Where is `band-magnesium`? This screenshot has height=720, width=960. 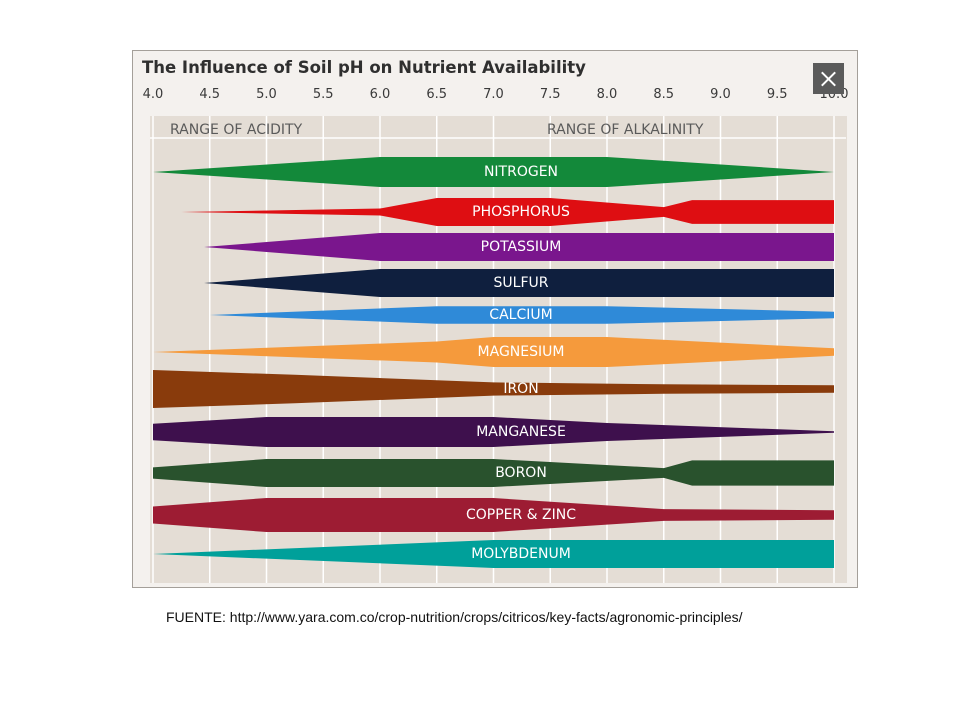 band-magnesium is located at coordinates (493, 352).